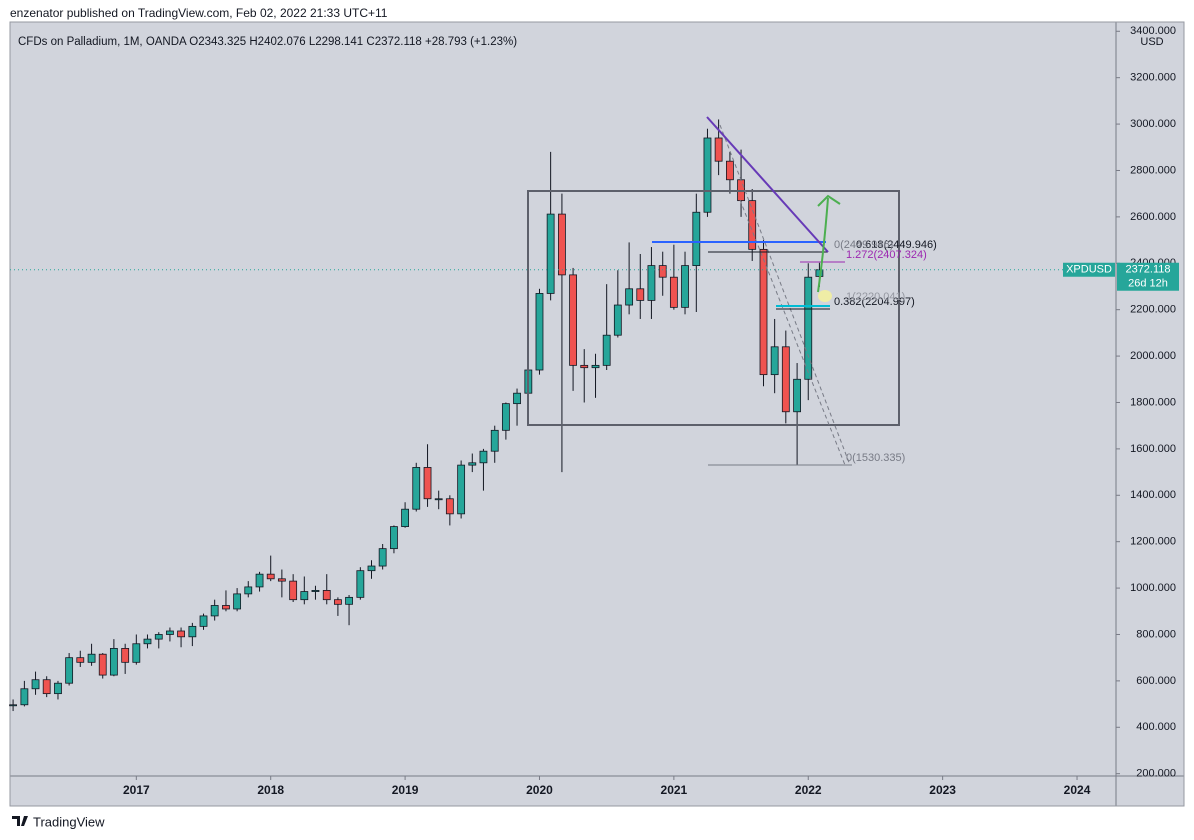 The image size is (1194, 840). What do you see at coordinates (136, 790) in the screenshot?
I see `x-tick-label: 2017` at bounding box center [136, 790].